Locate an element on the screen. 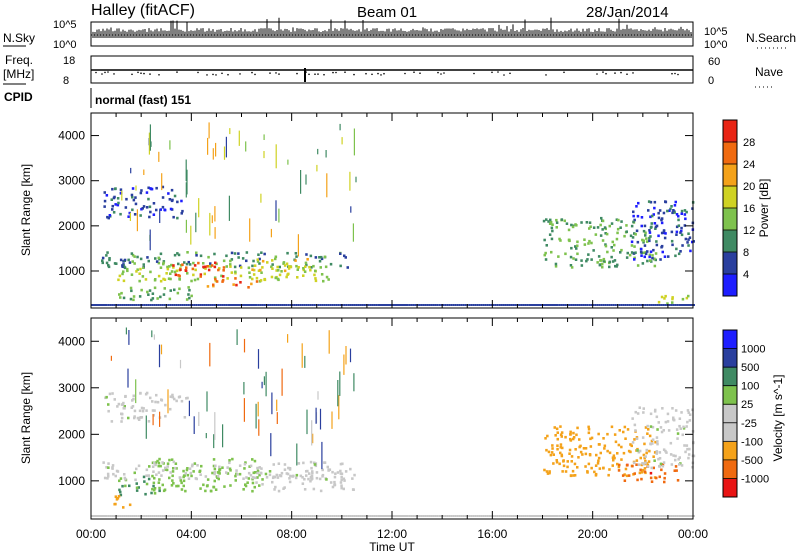  colorbar-tick-label: -1000 is located at coordinates (755, 479).